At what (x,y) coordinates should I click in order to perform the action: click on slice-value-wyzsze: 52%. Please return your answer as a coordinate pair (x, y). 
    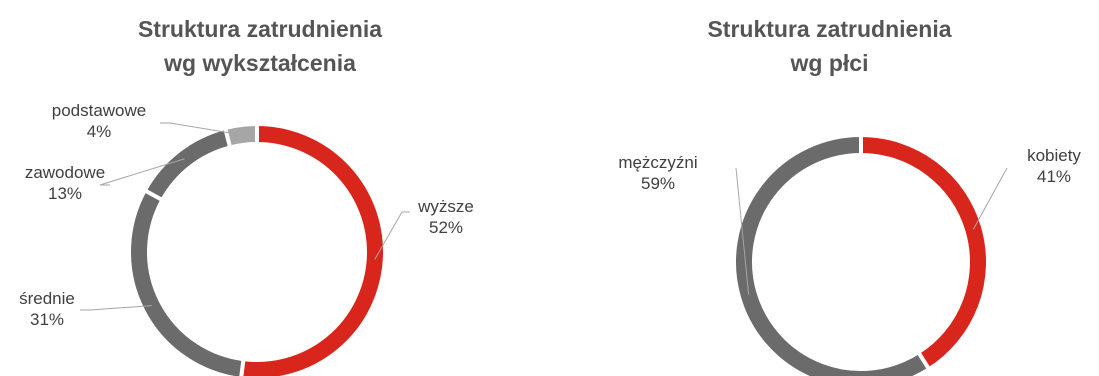
    Looking at the image, I should click on (446, 227).